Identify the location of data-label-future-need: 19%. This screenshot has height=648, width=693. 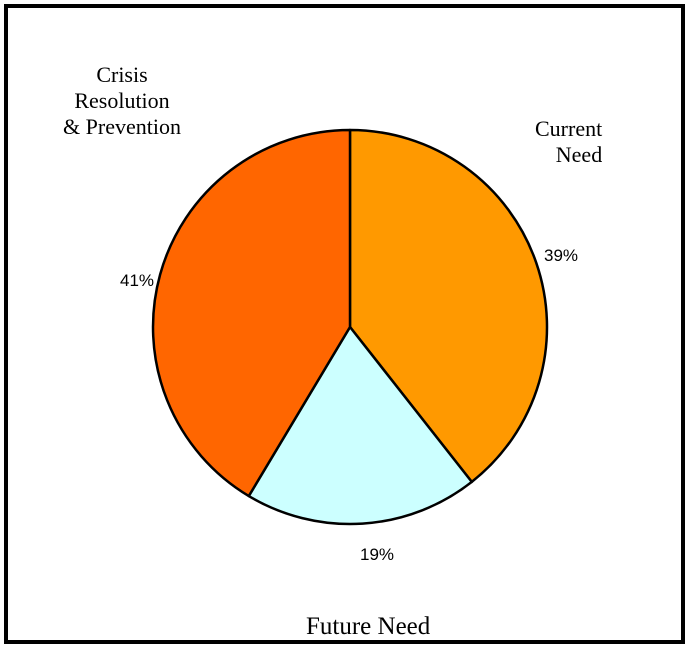
(377, 554).